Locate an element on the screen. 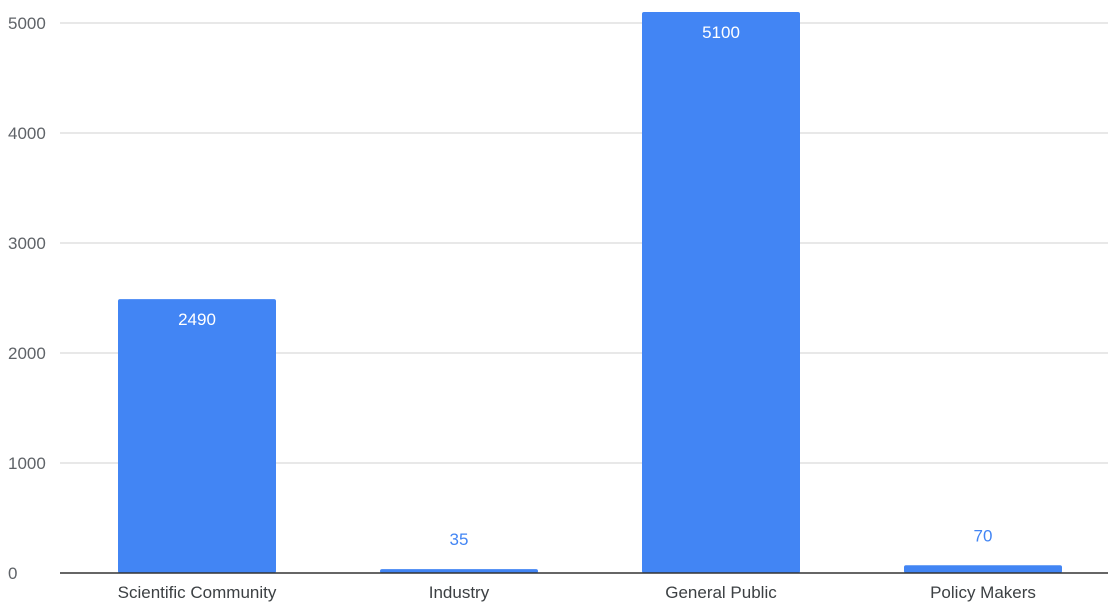 The width and height of the screenshot is (1110, 602). y-tick-label: 1000 is located at coordinates (27, 463).